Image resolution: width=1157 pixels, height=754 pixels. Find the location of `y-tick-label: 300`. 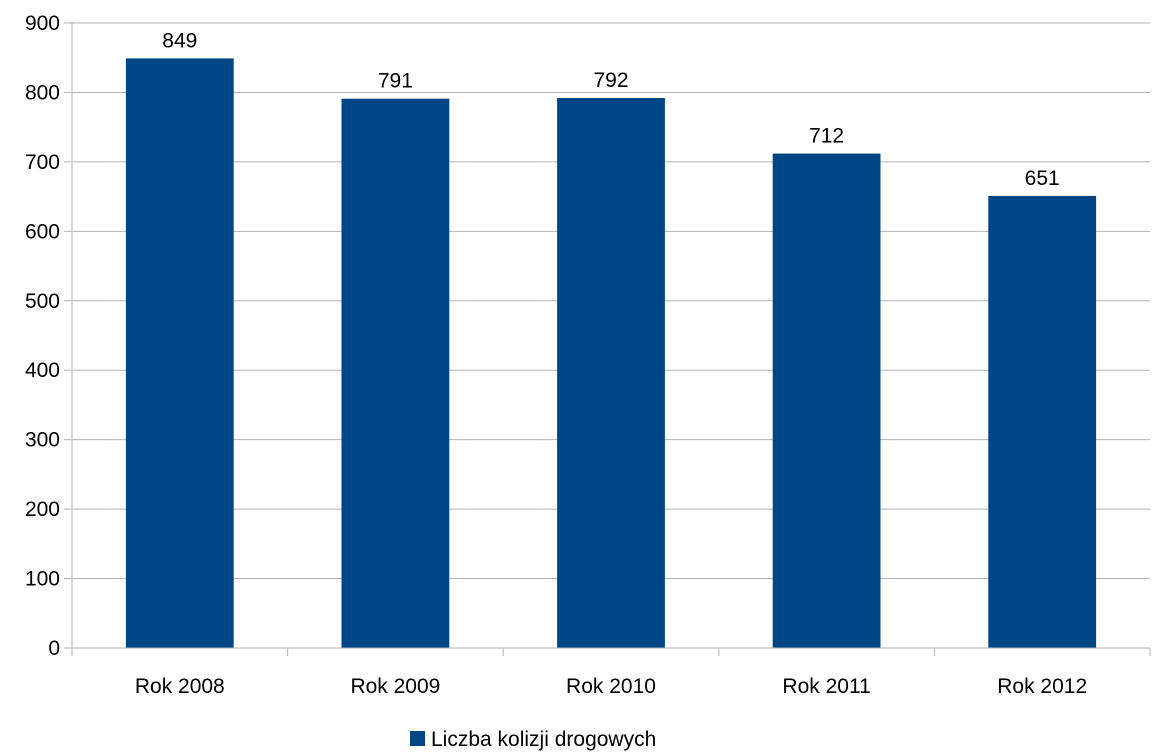

y-tick-label: 300 is located at coordinates (42, 440).